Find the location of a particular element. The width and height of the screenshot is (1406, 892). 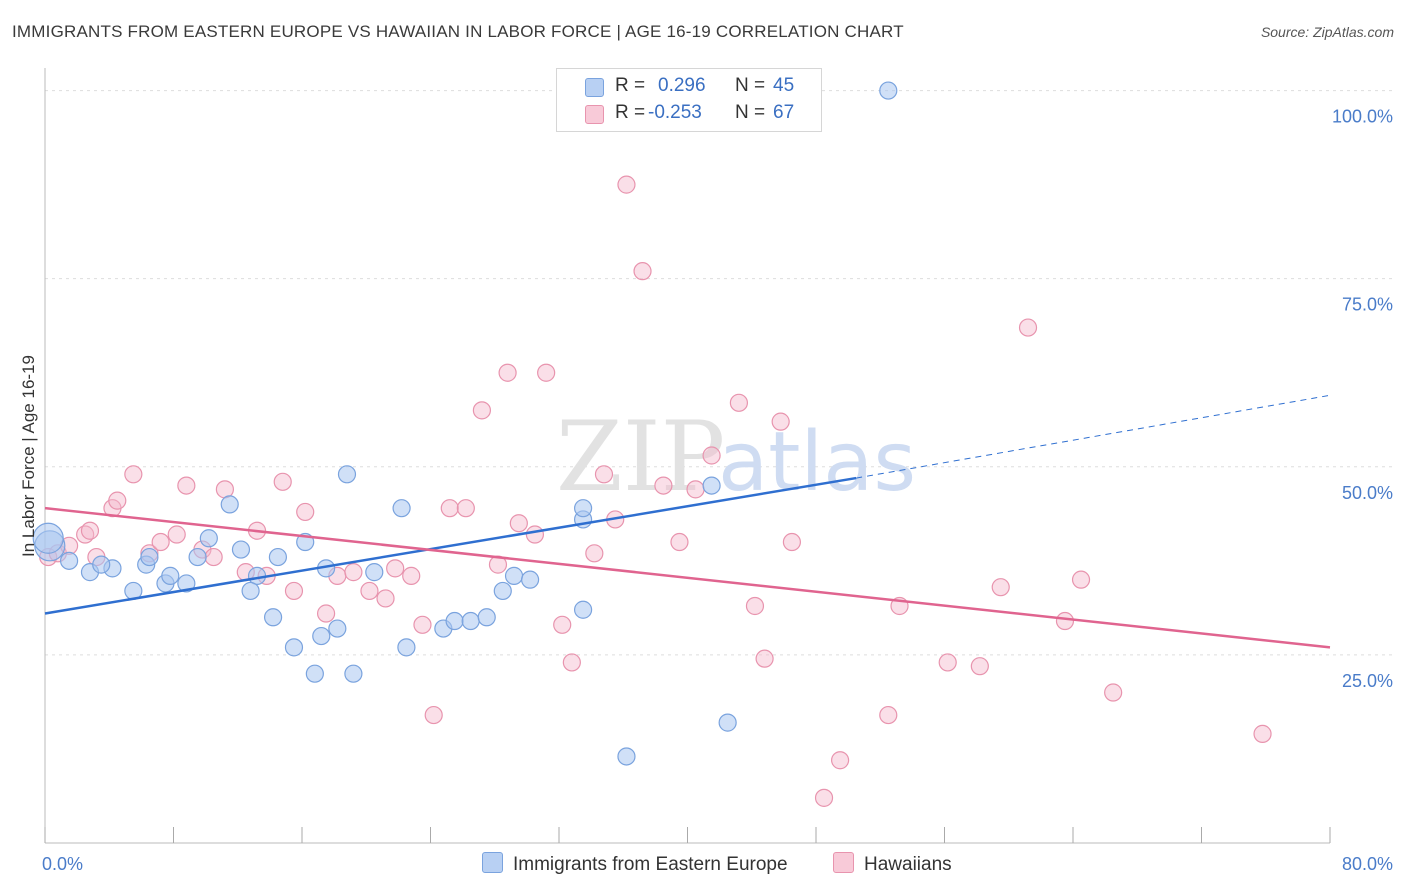

watermark-zip: ZIP is located at coordinates (640, 457).